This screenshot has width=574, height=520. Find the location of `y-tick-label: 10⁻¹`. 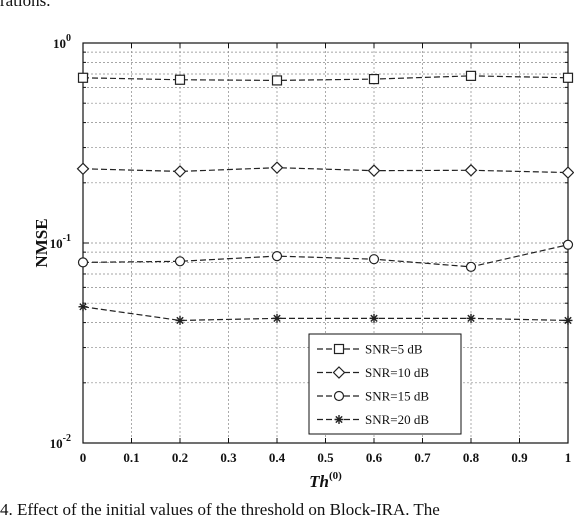

y-tick-label: 10⁻¹ is located at coordinates (60, 242).